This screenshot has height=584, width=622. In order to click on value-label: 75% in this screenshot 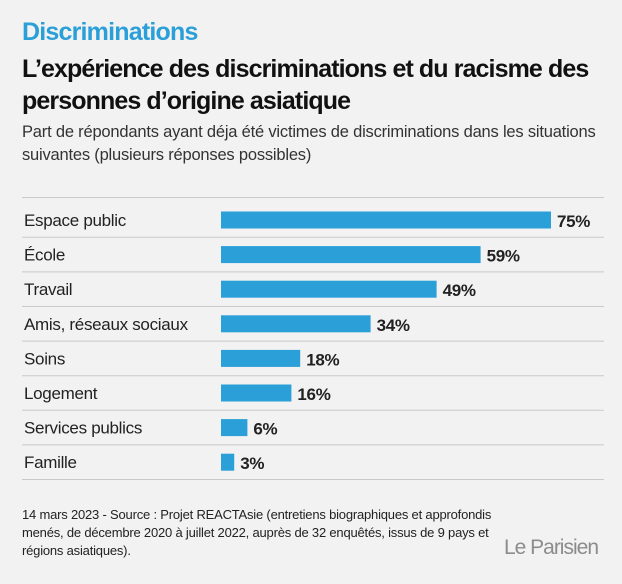, I will do `click(573, 221)`.